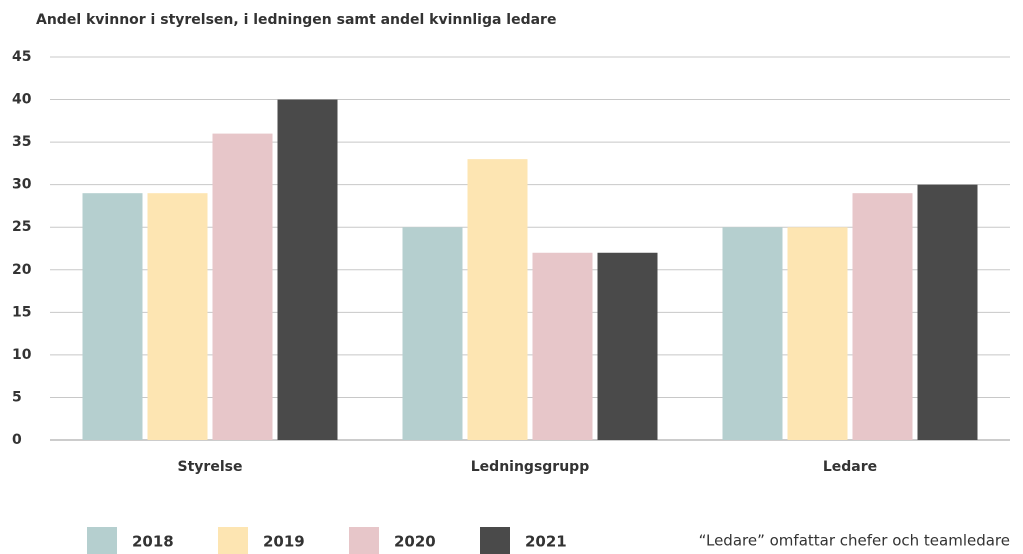  I want to click on legend-label: 2021, so click(546, 542).